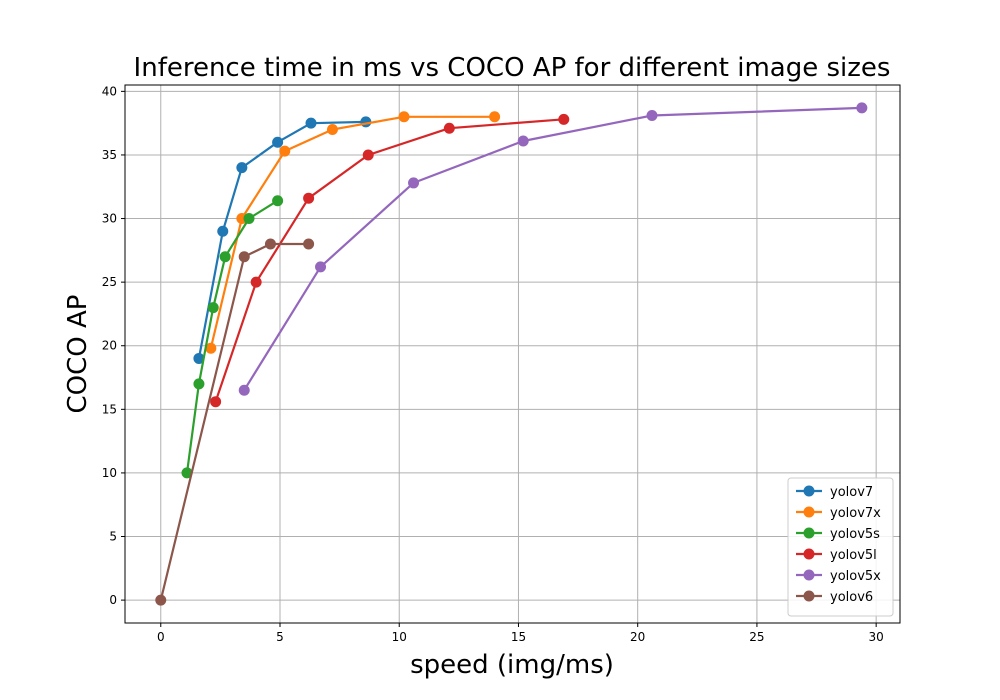  I want to click on series-line-yolov6, so click(234, 421).